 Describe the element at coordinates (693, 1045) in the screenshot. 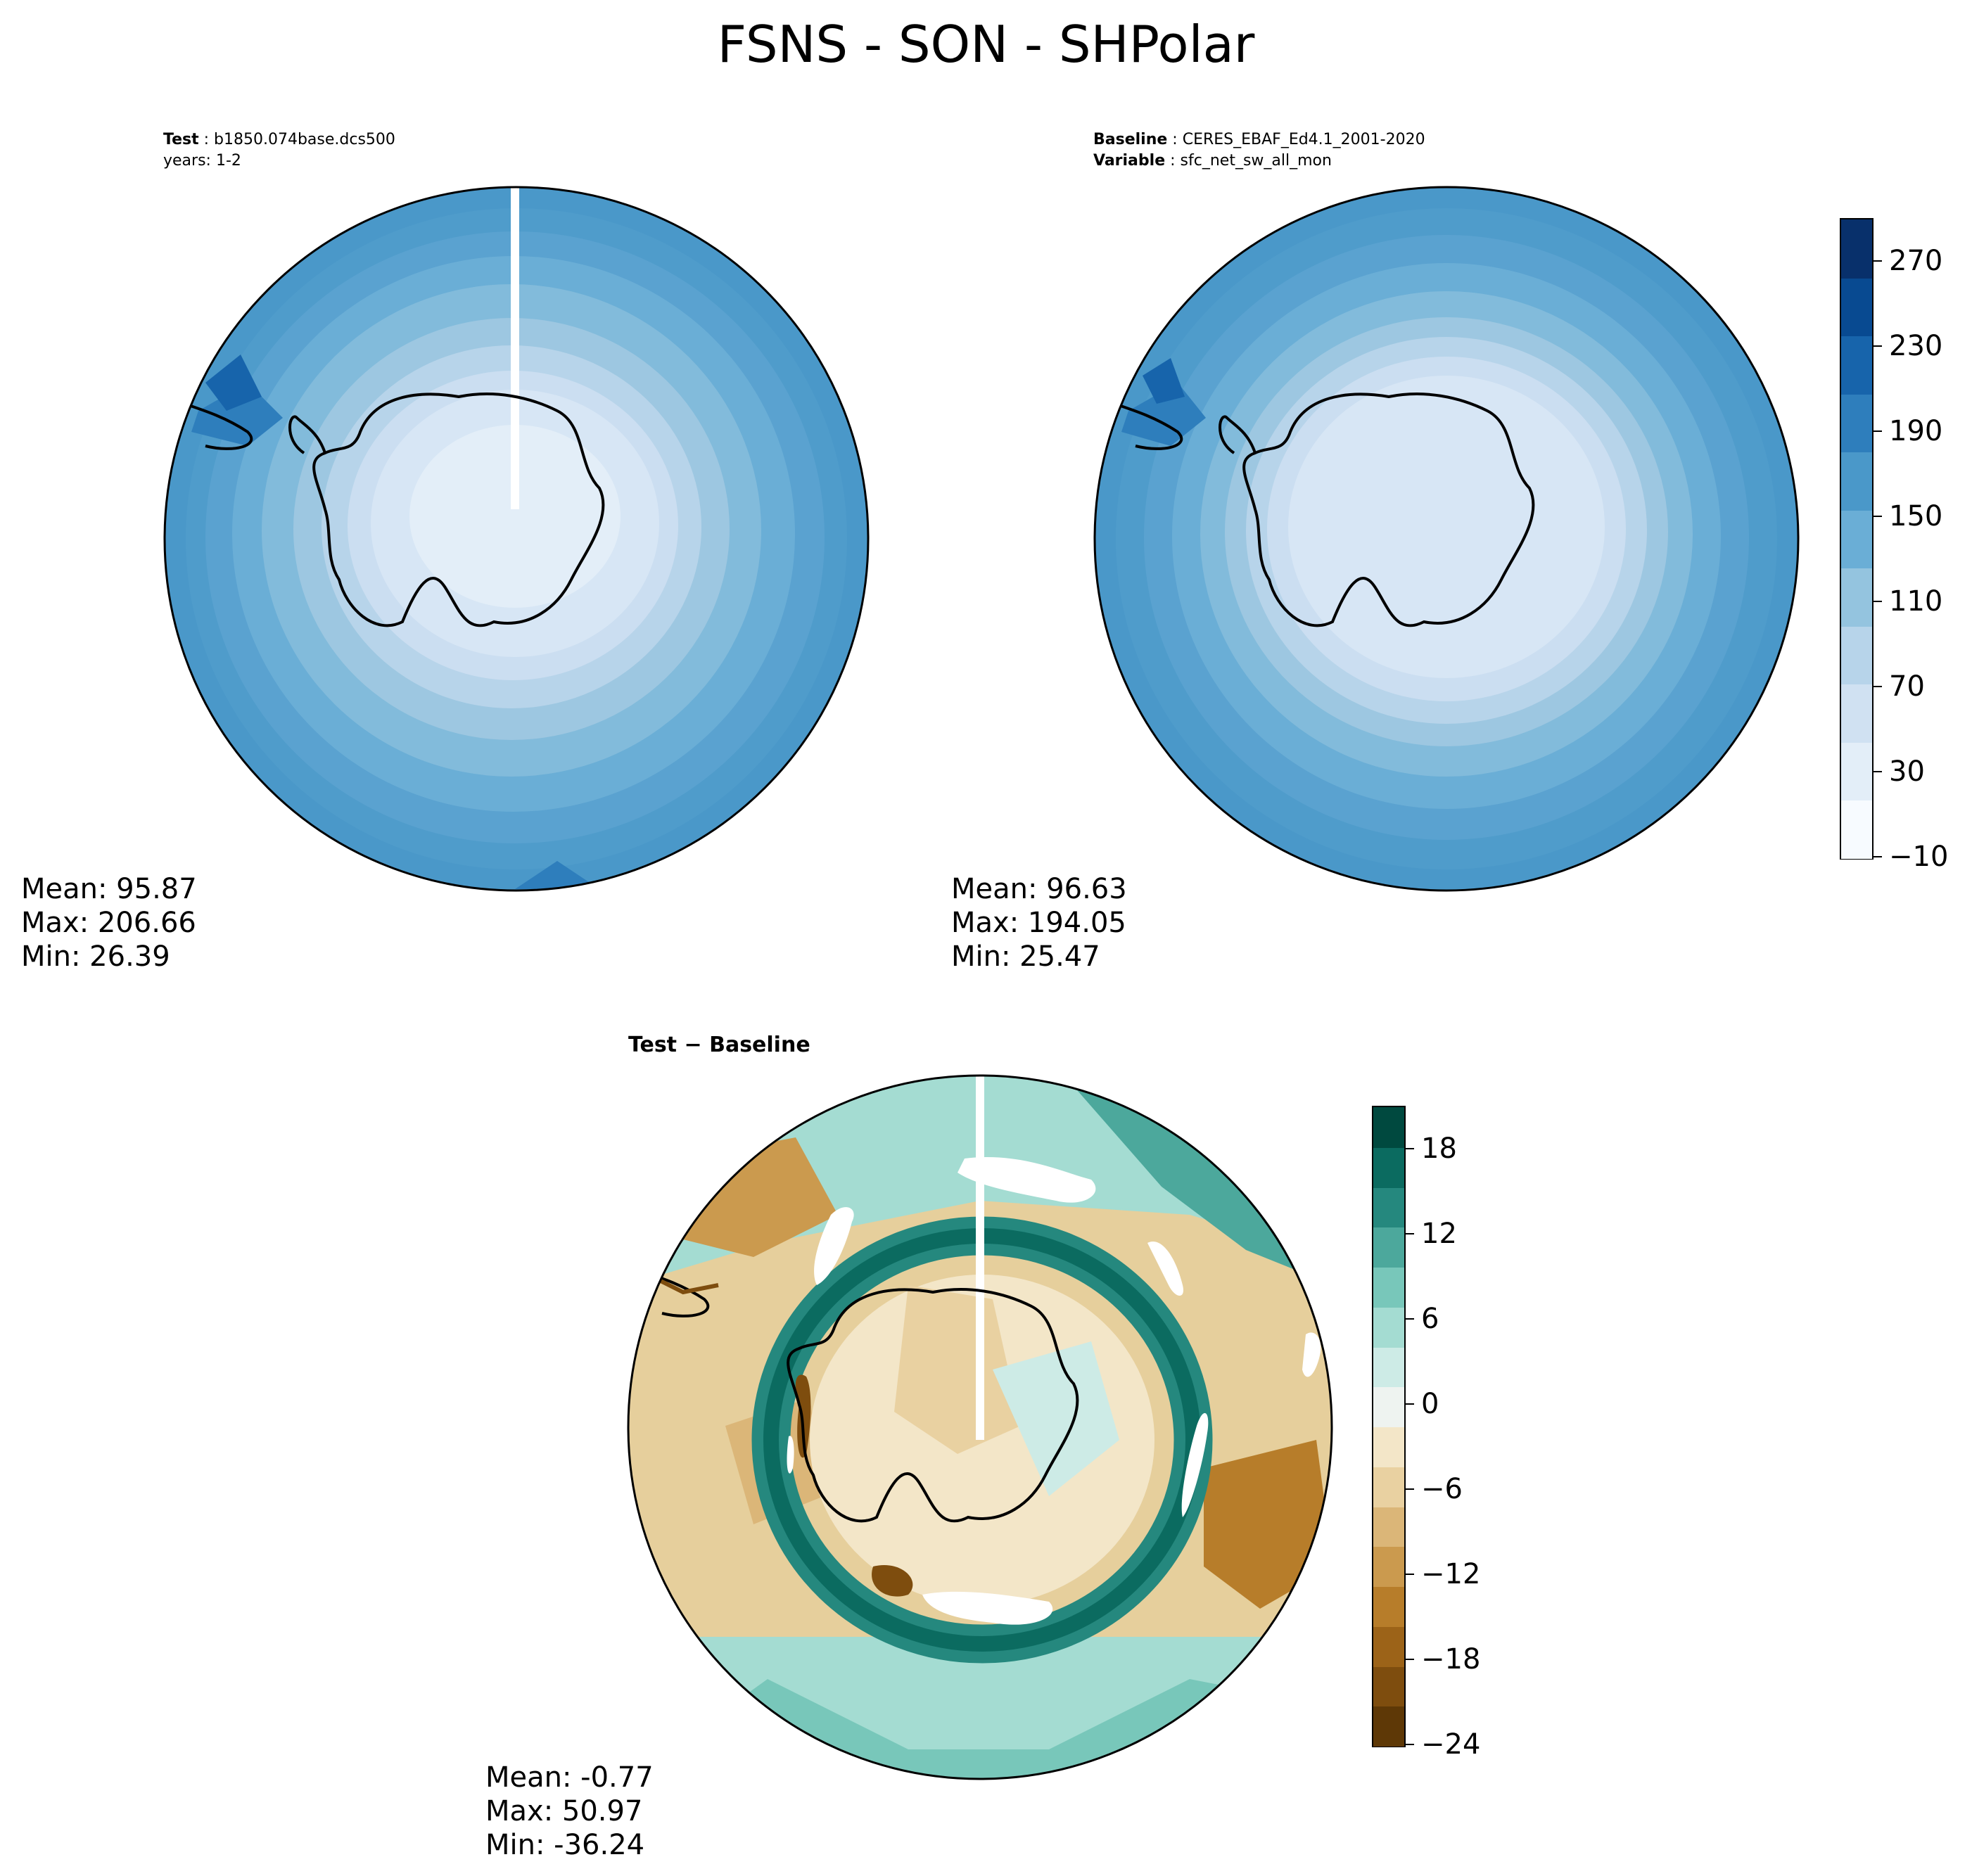

I see `diff-title-sep: −` at that location.